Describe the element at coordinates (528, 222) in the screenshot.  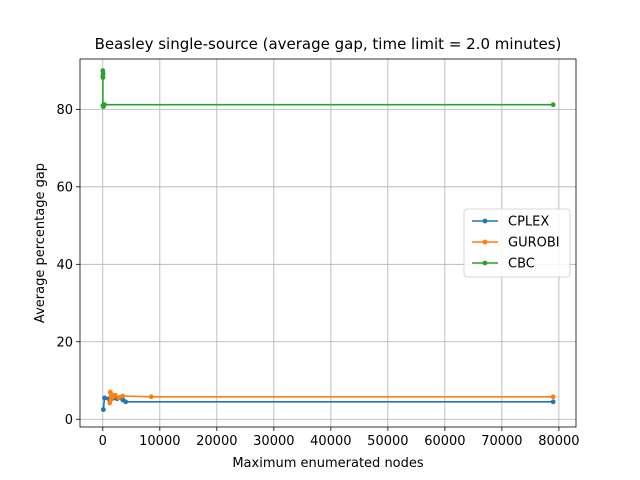
I see `legend-label-cplex: CPLEX` at that location.